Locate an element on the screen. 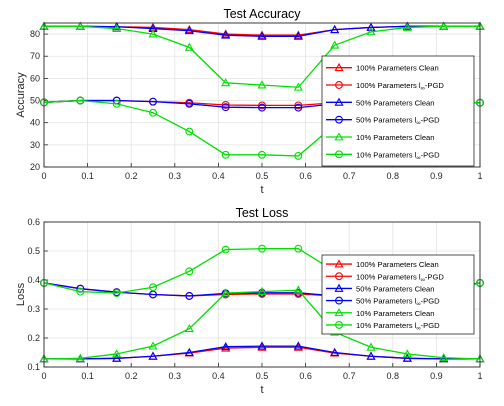 This screenshot has width=504, height=406. y-tick-label: 50 is located at coordinates (35, 101).